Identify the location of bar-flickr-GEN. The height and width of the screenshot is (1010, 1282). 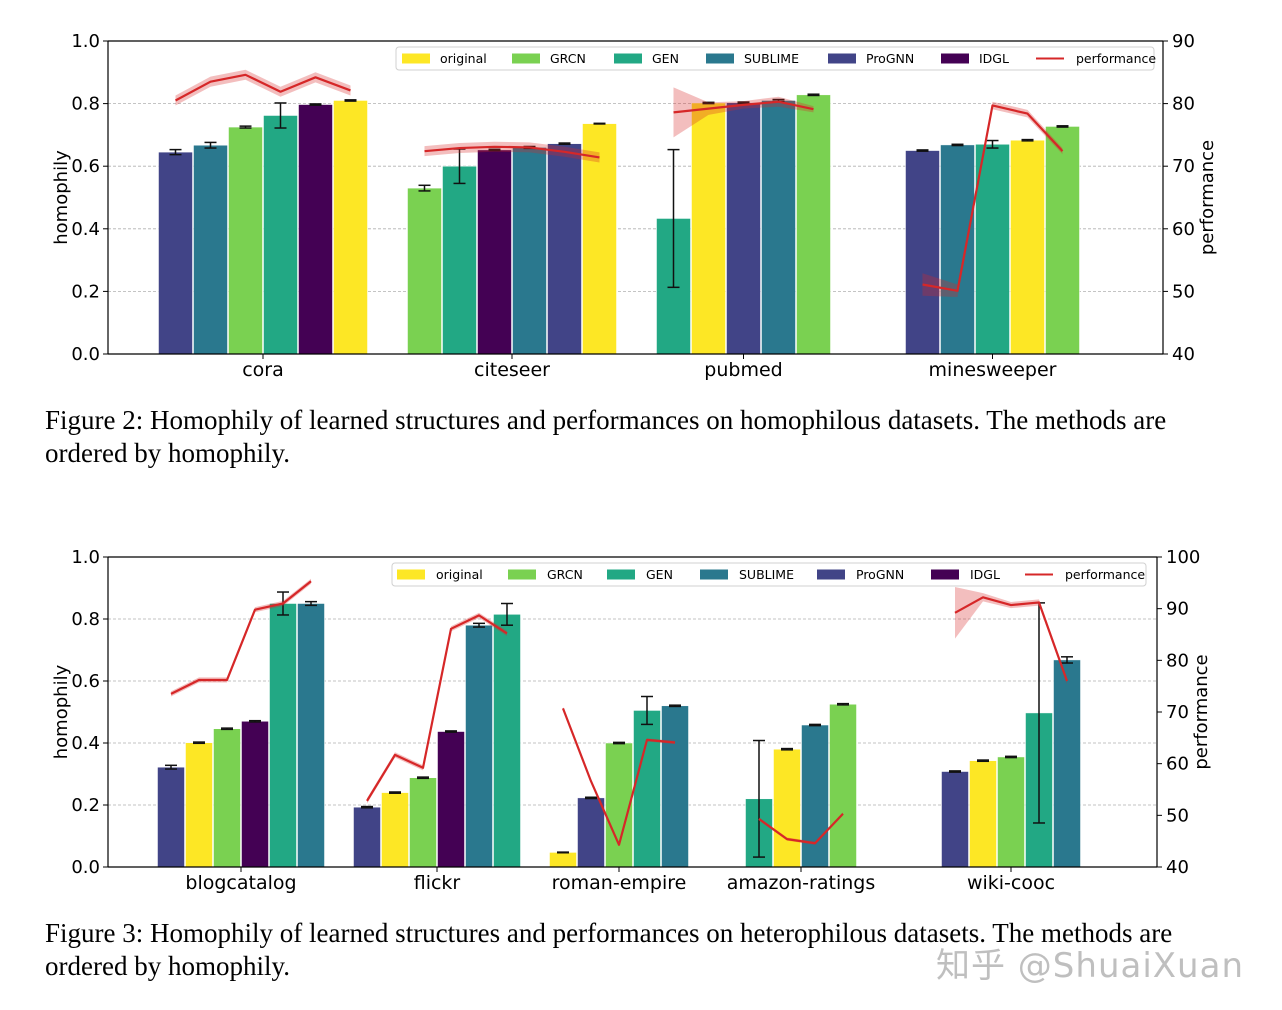
(507, 741).